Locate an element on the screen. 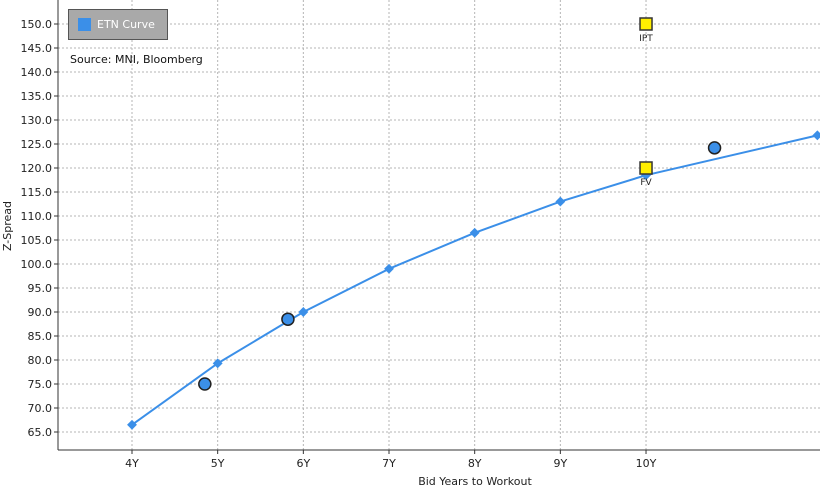 This screenshot has width=820, height=490. y-tick-label: 65.0 is located at coordinates (40, 432).